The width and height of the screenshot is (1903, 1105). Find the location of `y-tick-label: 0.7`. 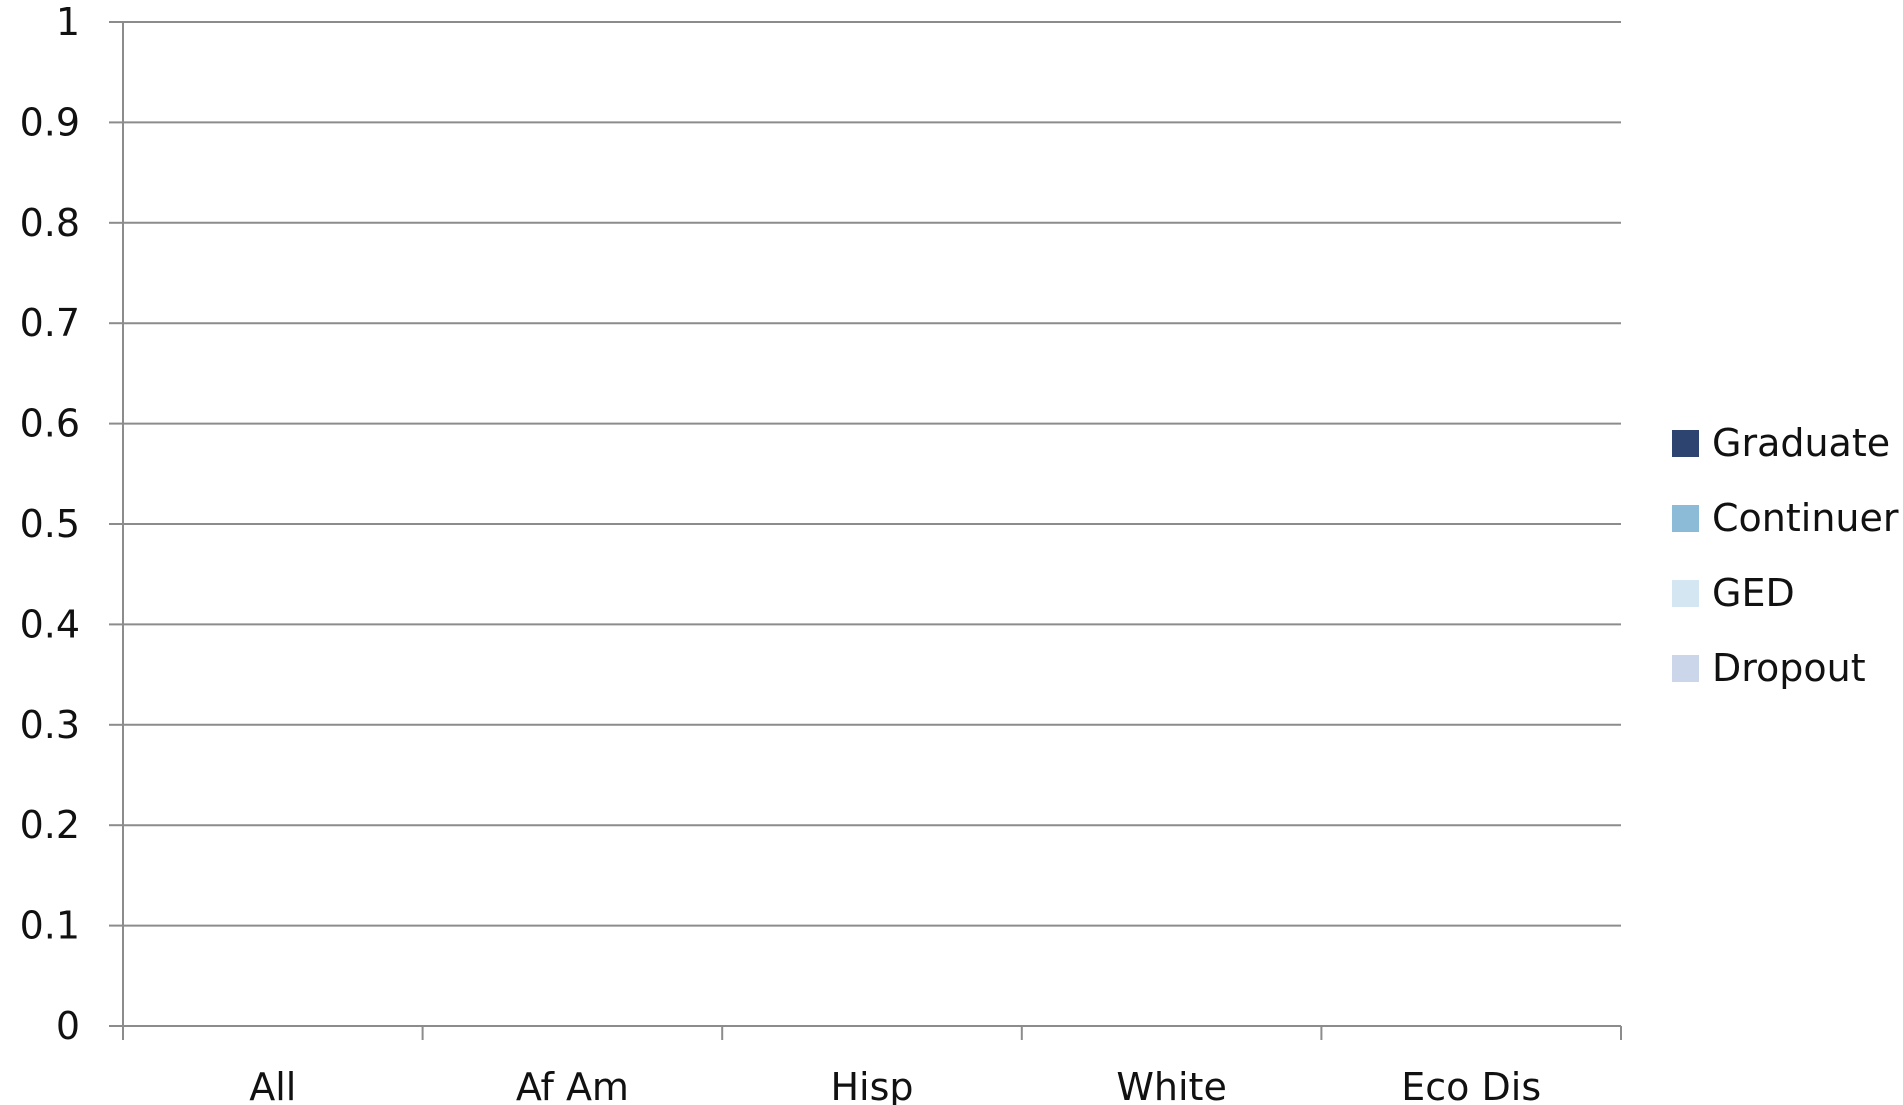

y-tick-label: 0.7 is located at coordinates (50, 323).